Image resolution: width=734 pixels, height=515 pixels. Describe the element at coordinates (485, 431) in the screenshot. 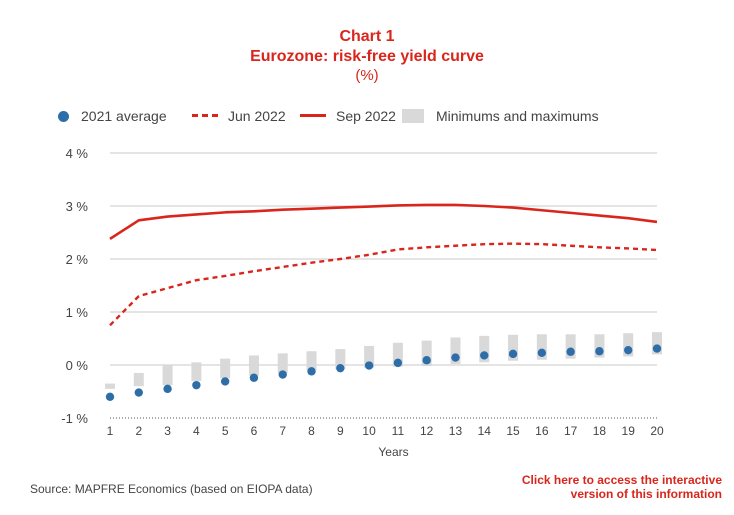

I see `x-tick-label: 14` at that location.